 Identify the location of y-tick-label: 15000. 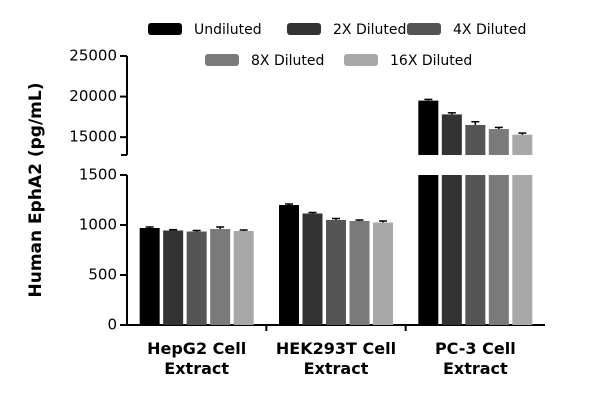
(93, 137).